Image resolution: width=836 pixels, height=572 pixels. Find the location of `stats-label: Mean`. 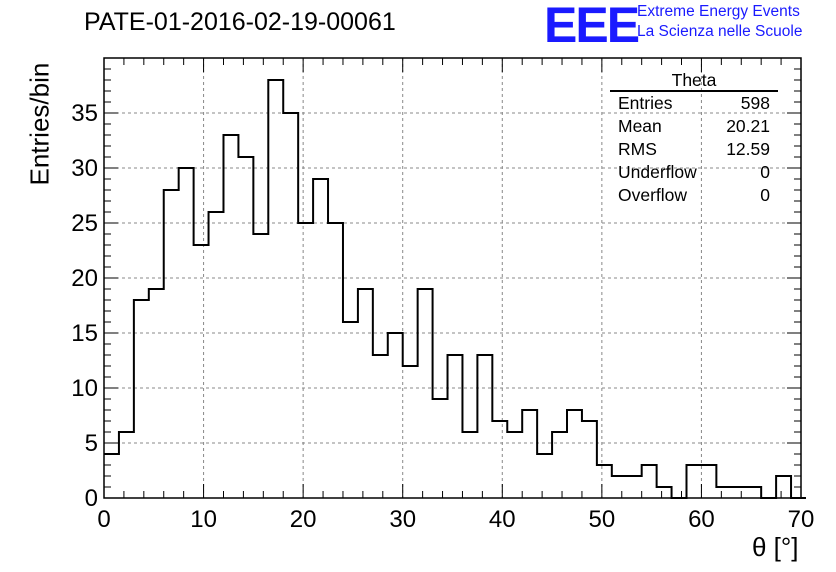

stats-label: Mean is located at coordinates (640, 126).